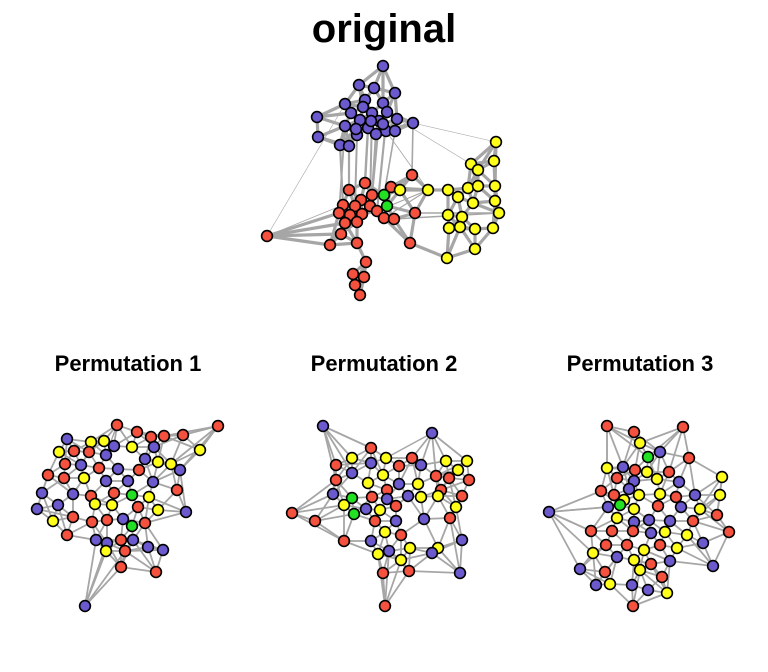 This screenshot has width=768, height=672. Describe the element at coordinates (384, 29) in the screenshot. I see `title-original: original` at that location.